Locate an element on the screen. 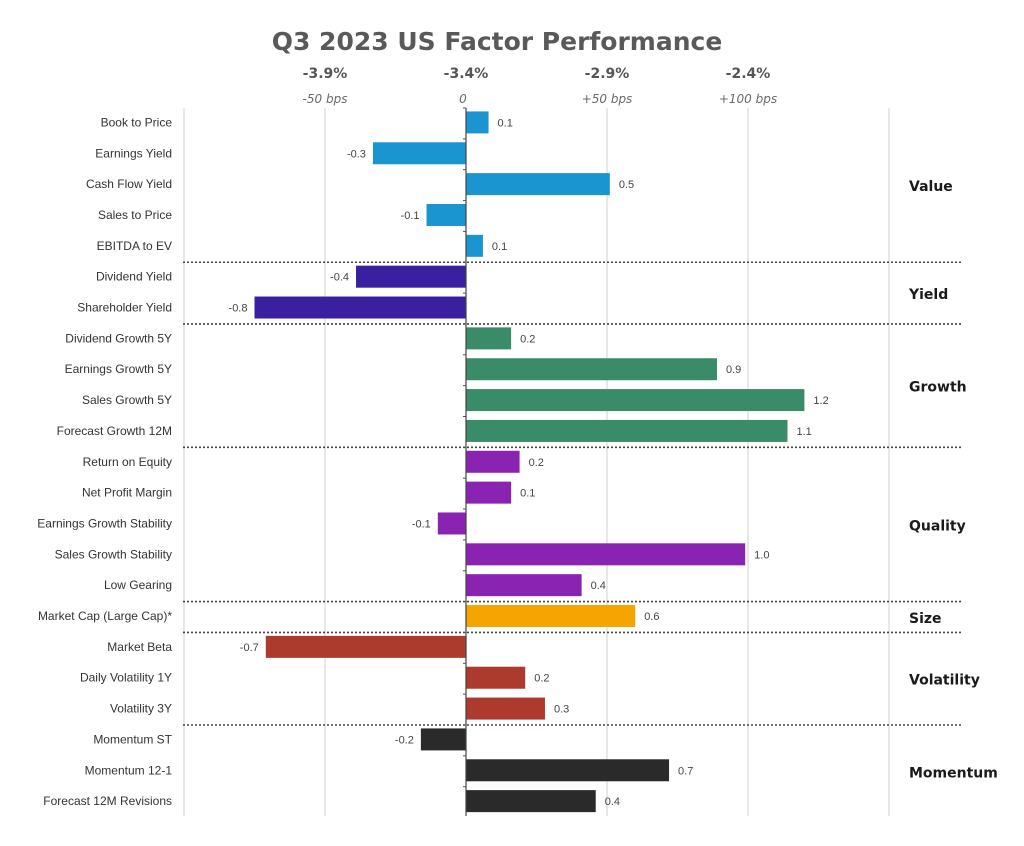 The width and height of the screenshot is (1024, 846). value-label: 1.2 is located at coordinates (820, 401).